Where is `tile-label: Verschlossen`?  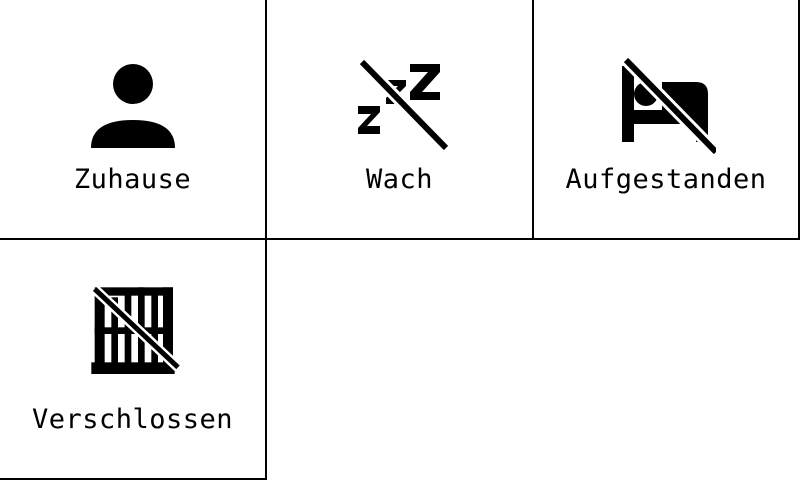
tile-label: Verschlossen is located at coordinates (132, 419).